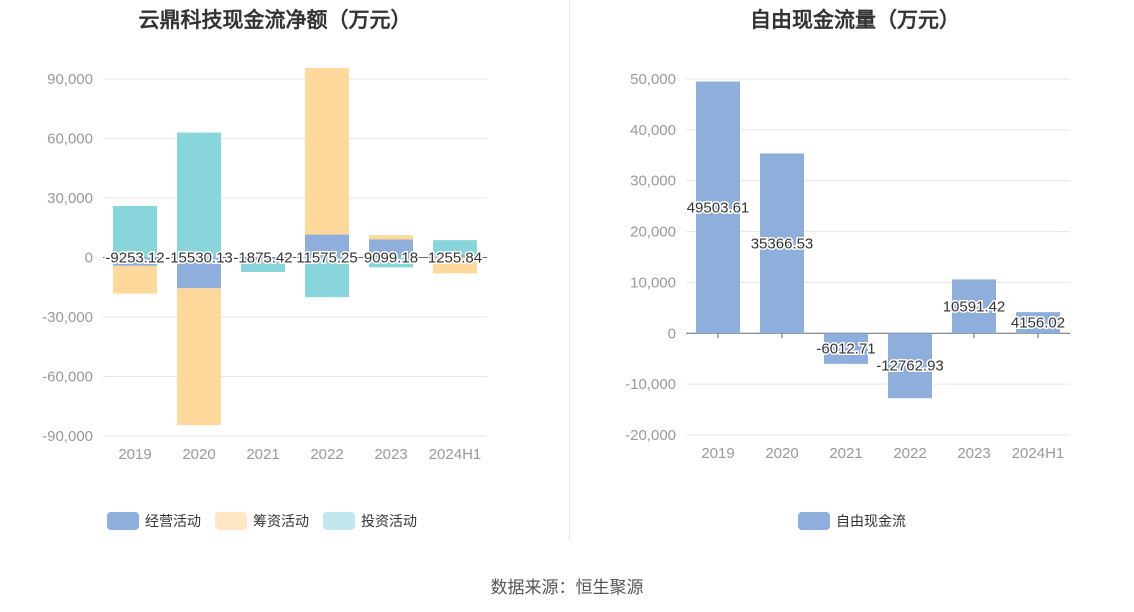 This screenshot has width=1134, height=612. What do you see at coordinates (231, 521) in the screenshot?
I see `legend-swatch-financing` at bounding box center [231, 521].